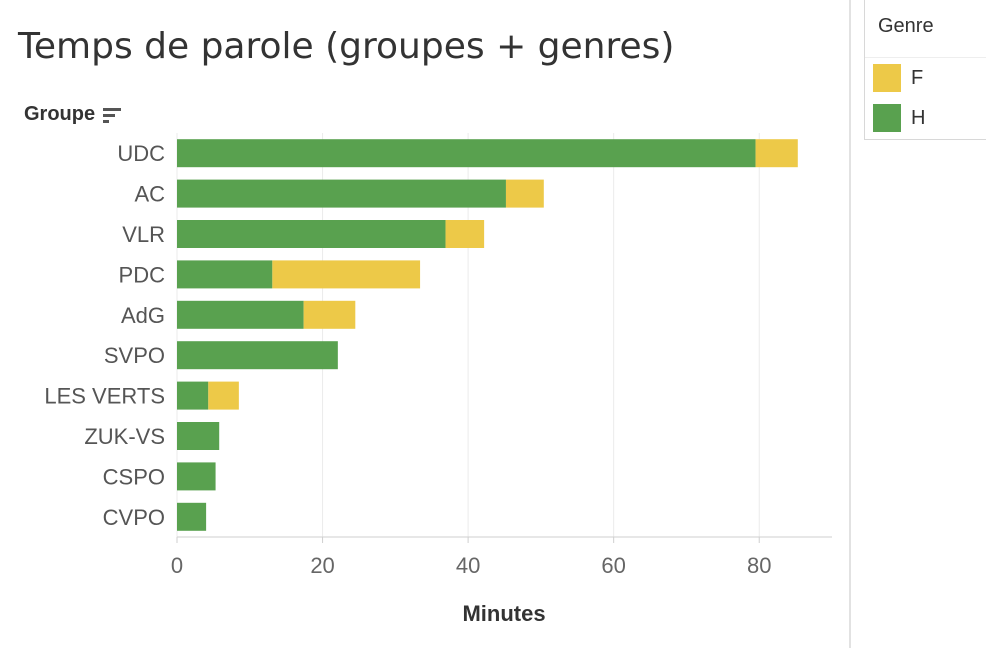 This screenshot has height=648, width=986. Describe the element at coordinates (134, 476) in the screenshot. I see `category-label: CSPO` at that location.